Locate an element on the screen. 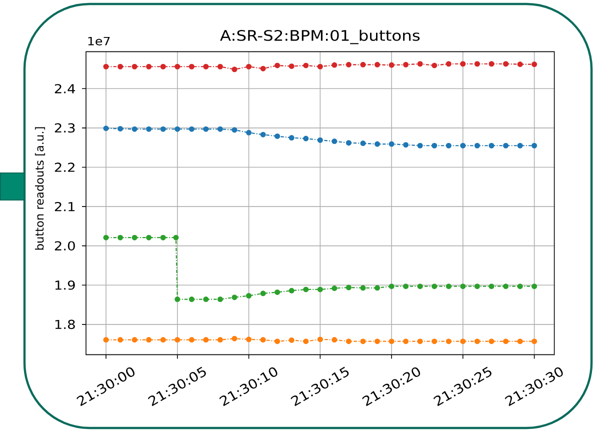 The image size is (593, 431). y-tick-label: 2.2 is located at coordinates (64, 167).